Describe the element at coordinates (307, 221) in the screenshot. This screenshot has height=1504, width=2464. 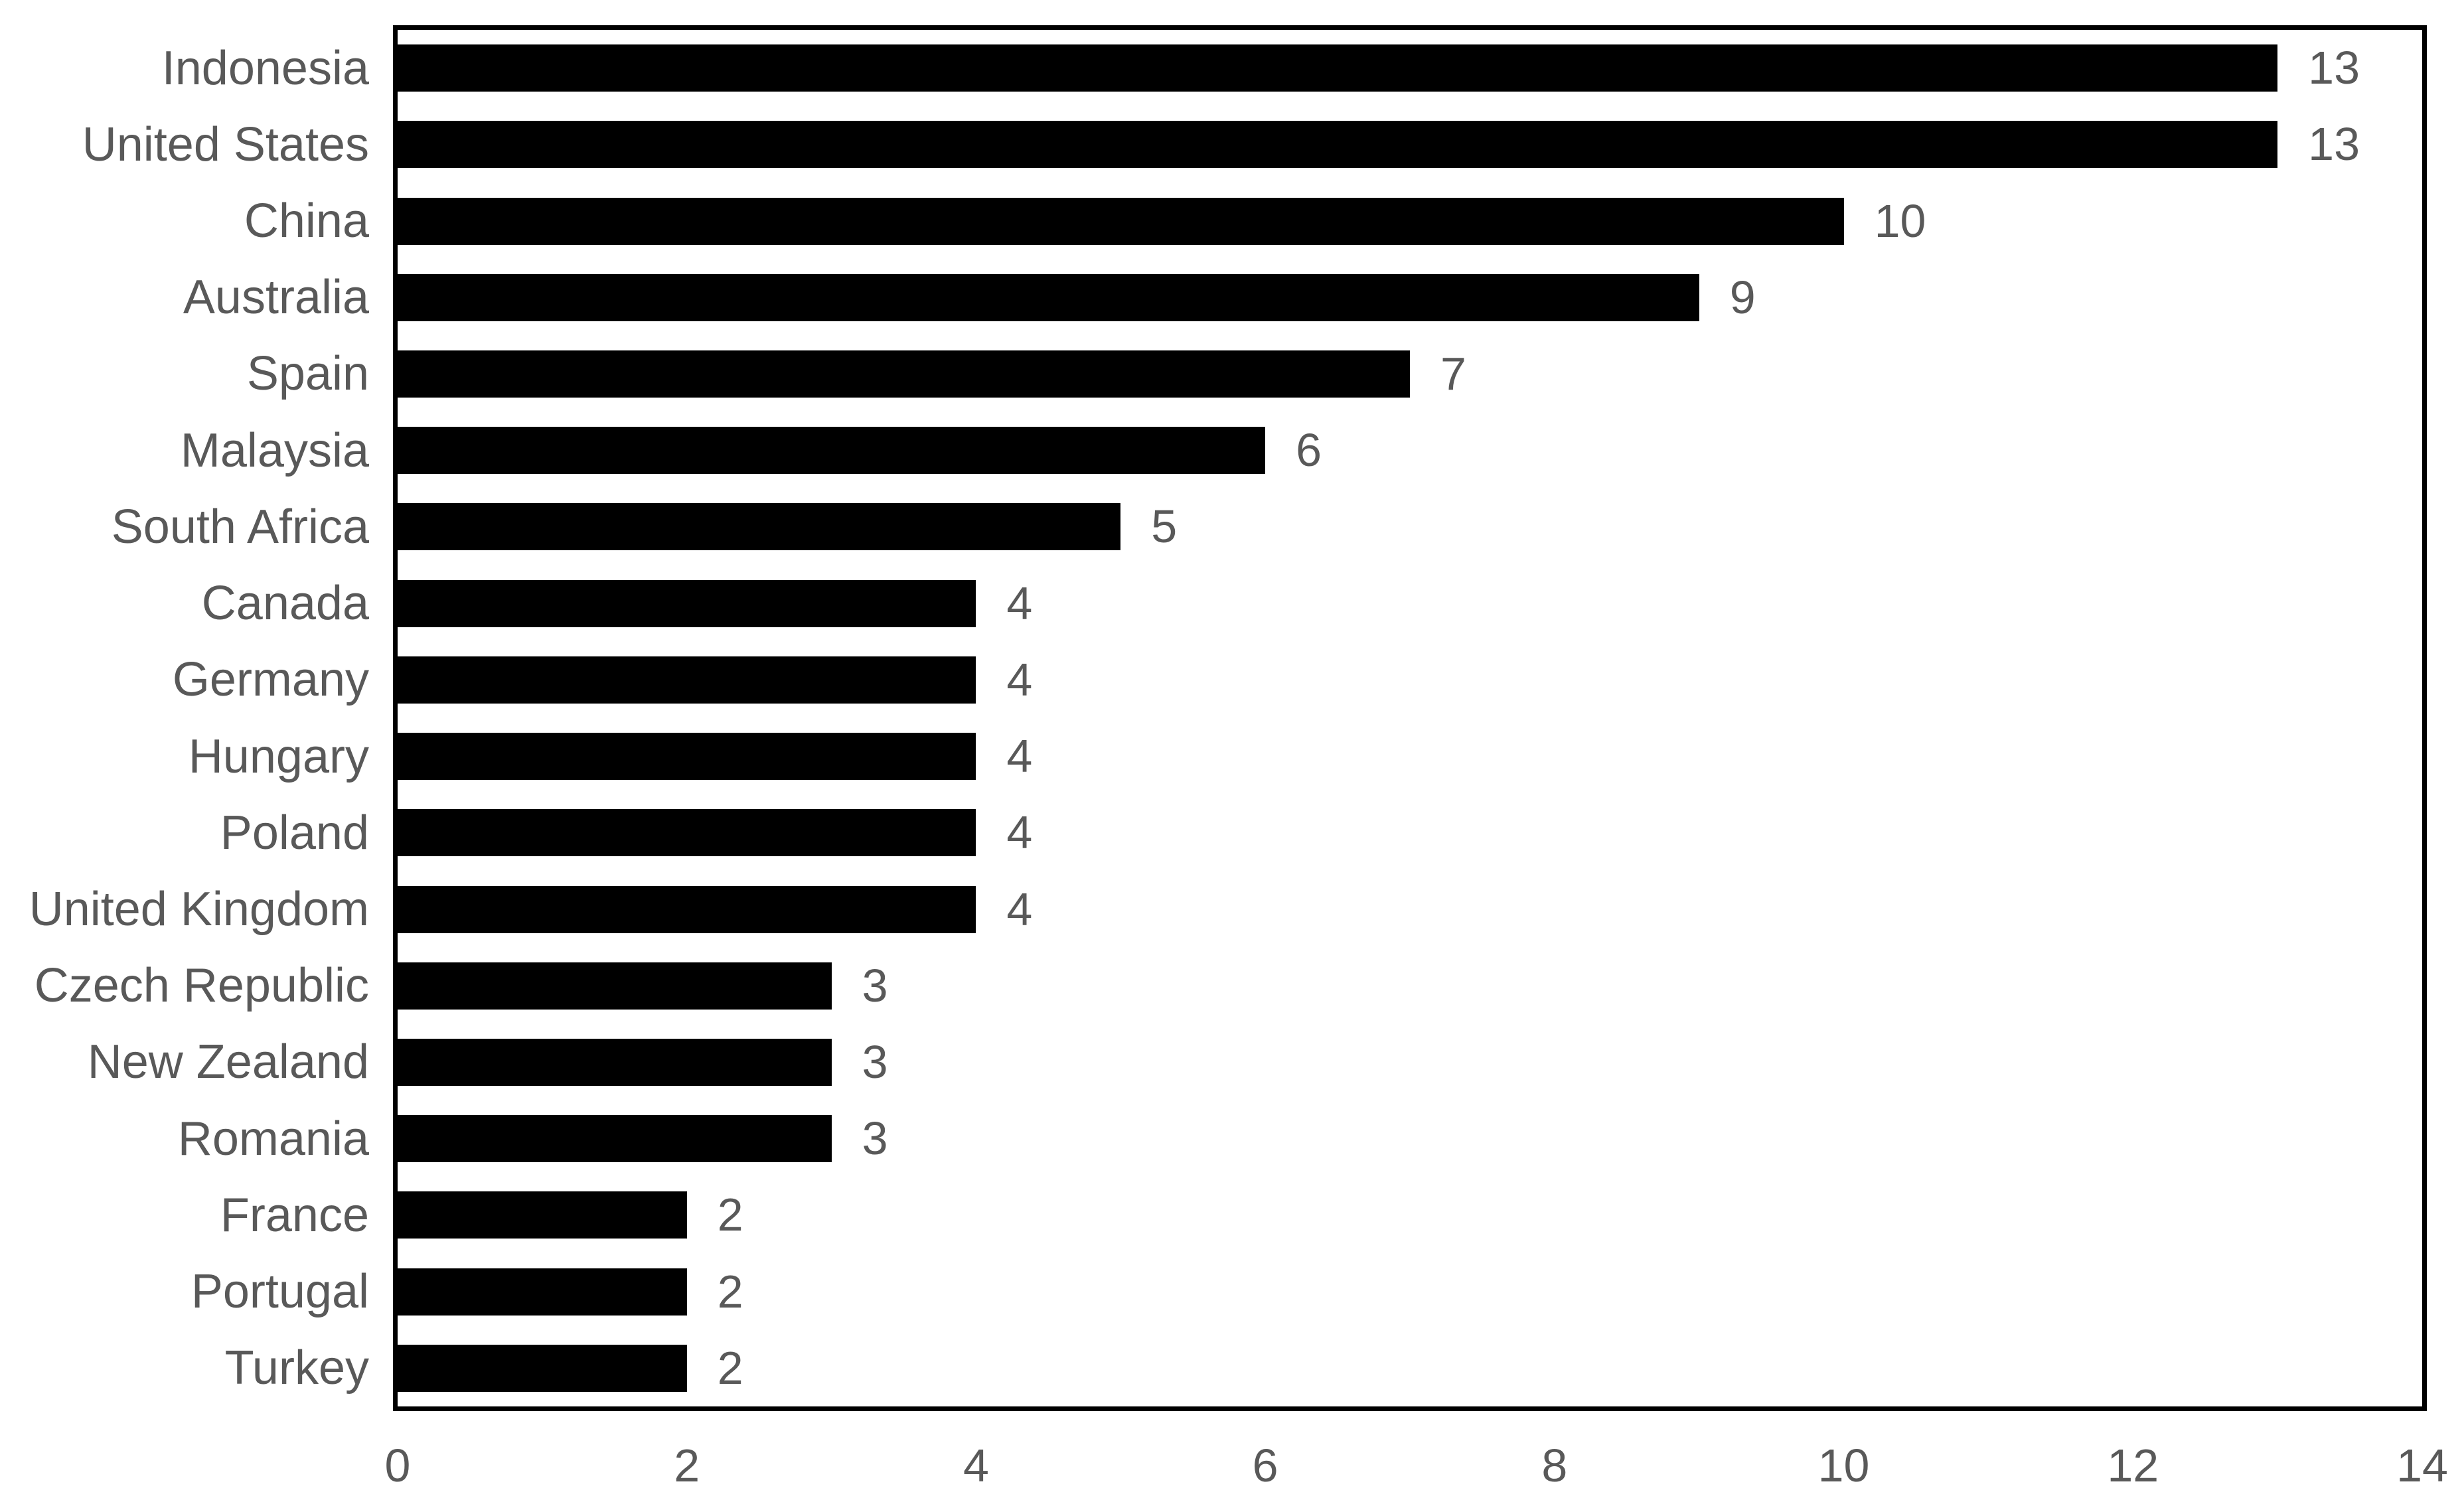
I see `category-label: China` at that location.